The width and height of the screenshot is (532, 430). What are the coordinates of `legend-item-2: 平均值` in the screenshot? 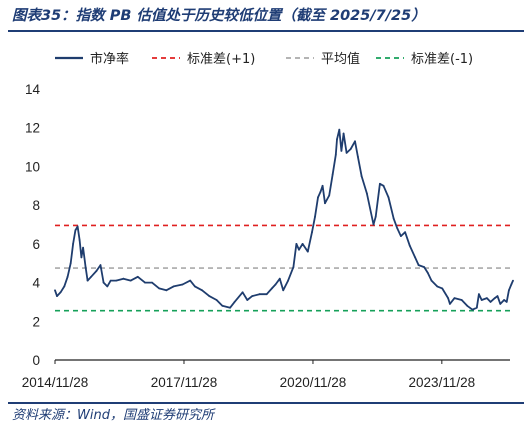 It's located at (323, 59).